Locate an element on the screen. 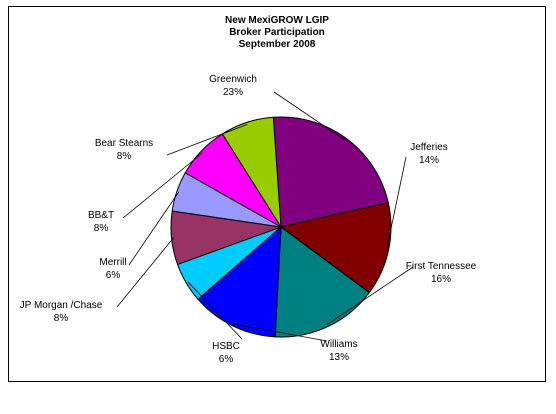 The width and height of the screenshot is (556, 414). chart-title-line-2: Broker Participation is located at coordinates (277, 32).